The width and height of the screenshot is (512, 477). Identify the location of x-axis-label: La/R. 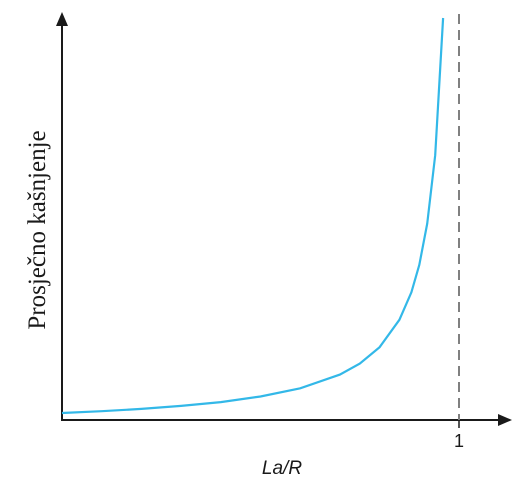
(282, 467).